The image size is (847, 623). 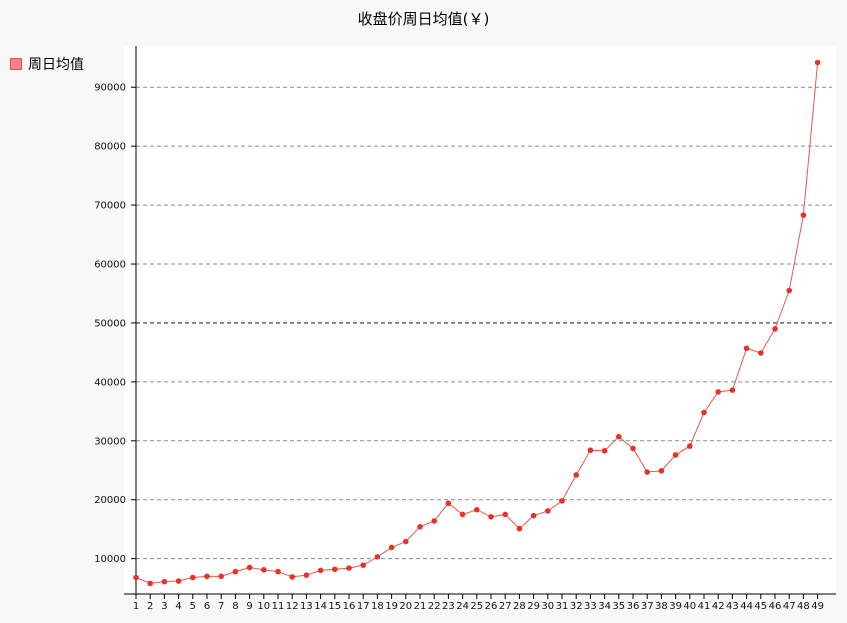 What do you see at coordinates (491, 606) in the screenshot?
I see `x-tick-label: 26` at bounding box center [491, 606].